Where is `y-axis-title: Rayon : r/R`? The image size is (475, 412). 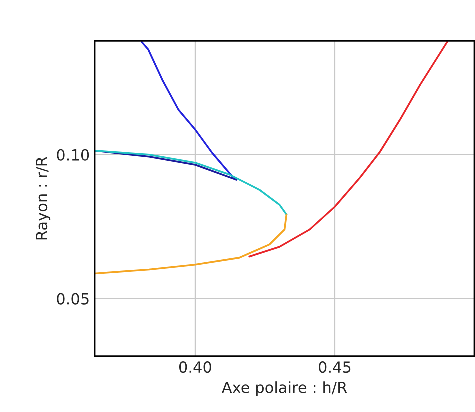 y-axis-title: Rayon : r/R is located at coordinates (43, 198).